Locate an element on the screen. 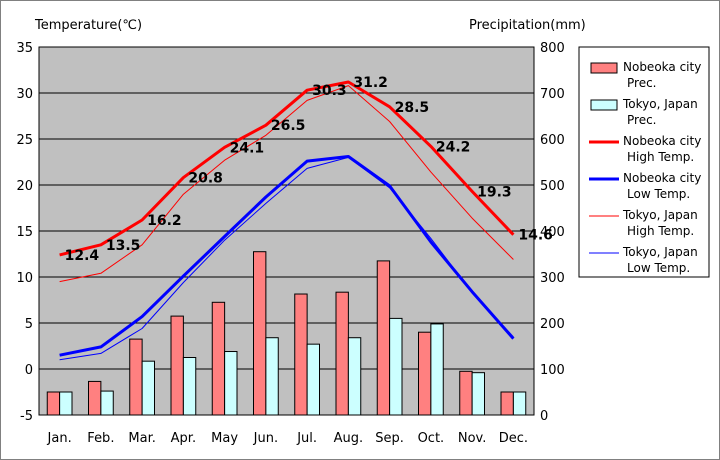  legend-box is located at coordinates (644, 162).